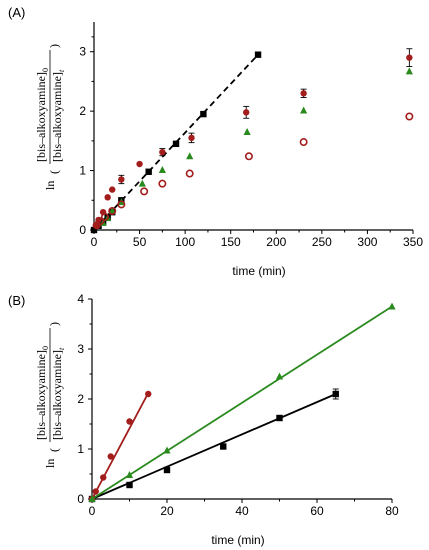 Image resolution: width=429 pixels, height=550 pixels. Describe the element at coordinates (140, 242) in the screenshot. I see `x-tick-label: 50` at that location.